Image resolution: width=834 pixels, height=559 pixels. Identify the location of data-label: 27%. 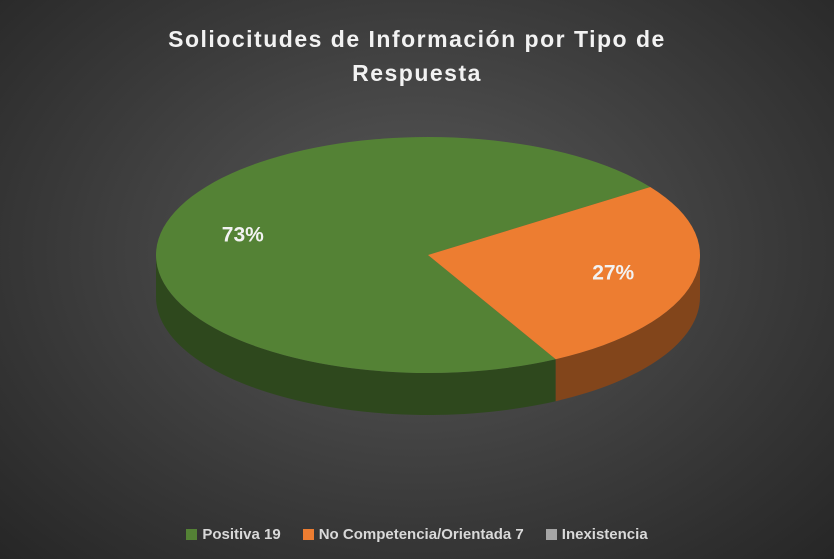
(613, 273).